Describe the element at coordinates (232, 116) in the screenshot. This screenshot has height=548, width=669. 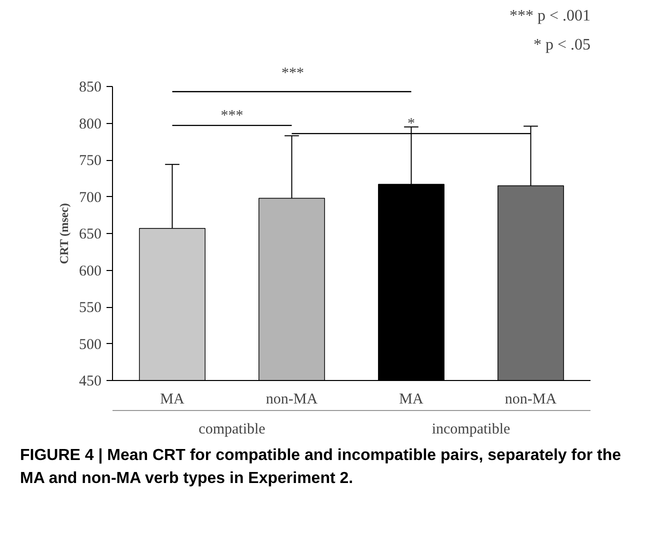
I see `annotation: ***` at that location.